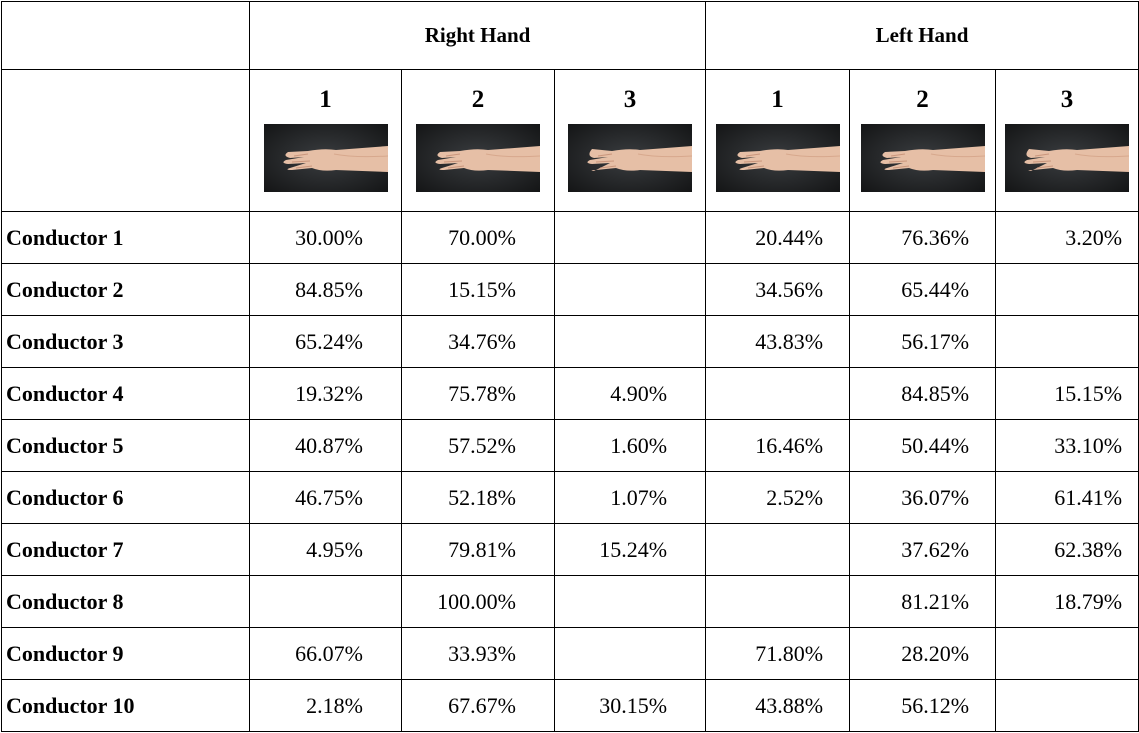 This screenshot has height=733, width=1139. I want to click on value-cell: 67.67%, so click(478, 705).